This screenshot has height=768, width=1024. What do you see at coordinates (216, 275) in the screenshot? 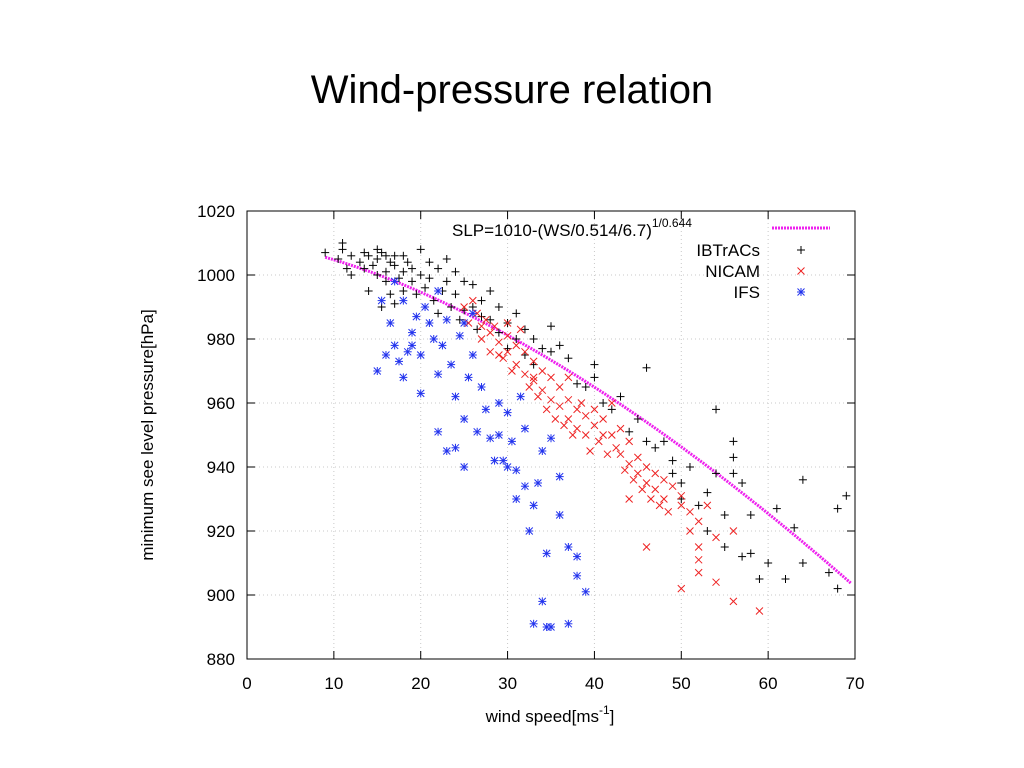
I see `y-tick-label: 1000` at bounding box center [216, 275].